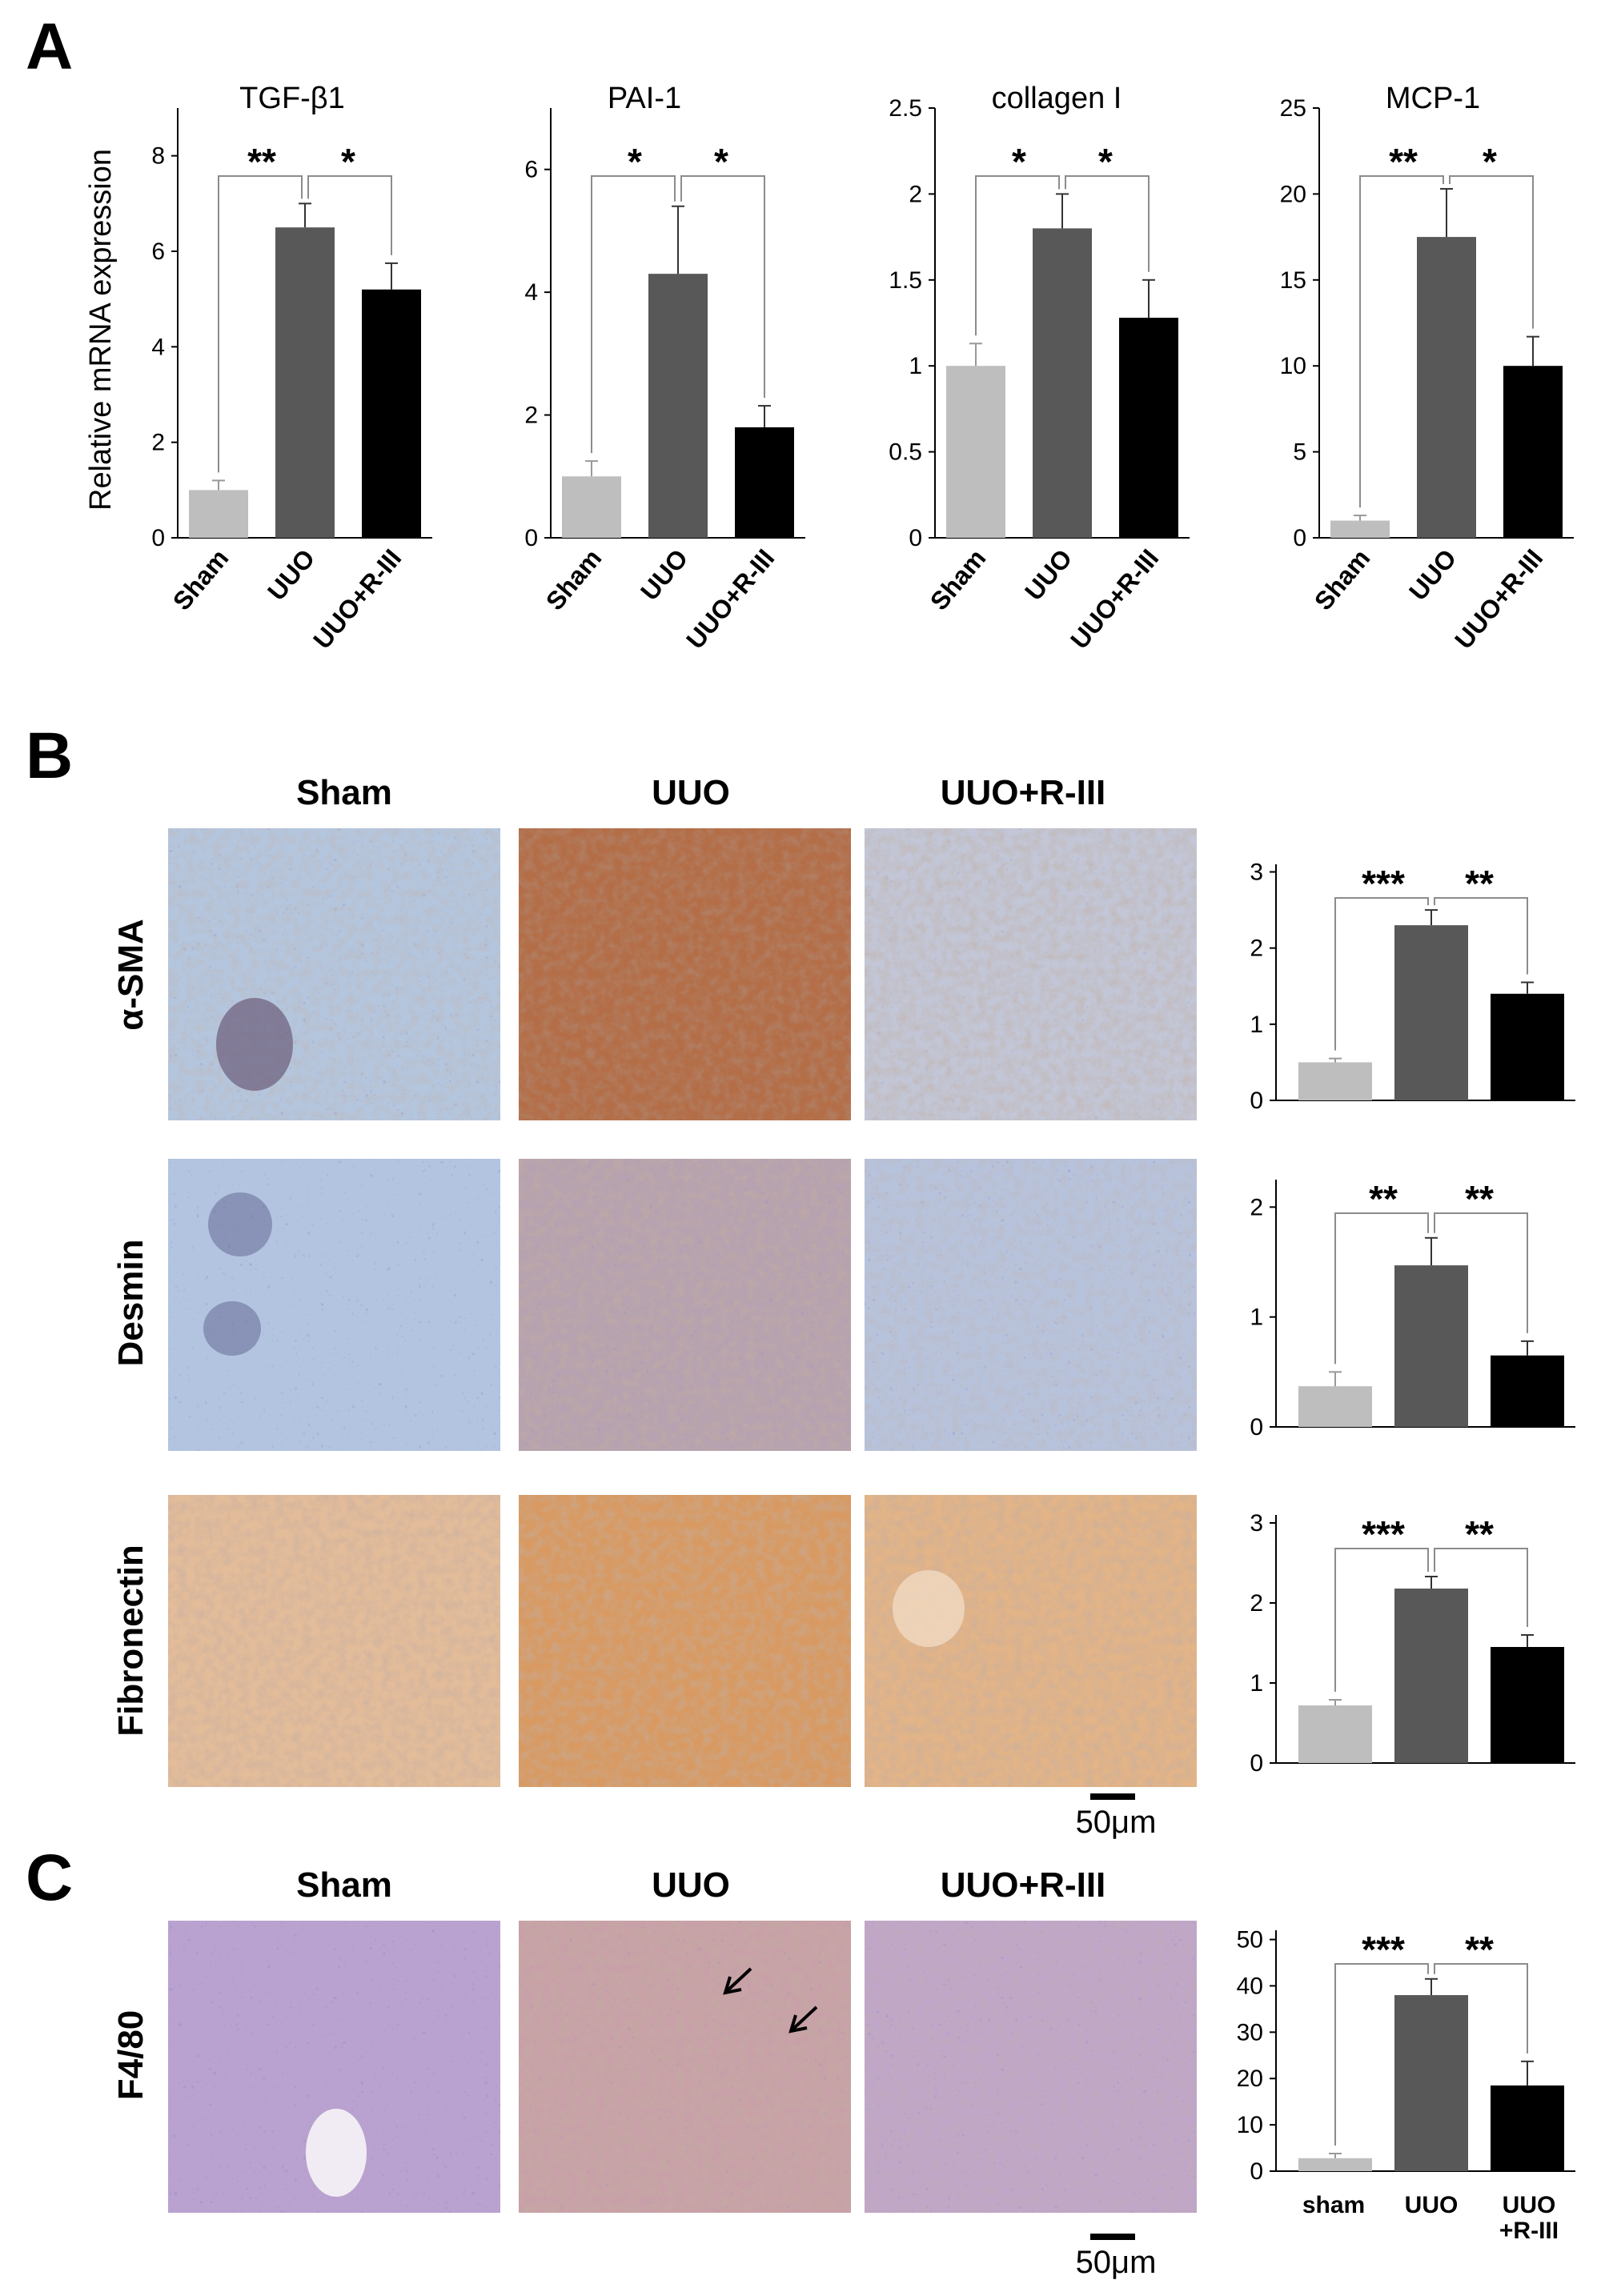 This screenshot has height=2296, width=1597. What do you see at coordinates (1116, 1822) in the screenshot?
I see `panel-b-scale-label: 50μm` at bounding box center [1116, 1822].